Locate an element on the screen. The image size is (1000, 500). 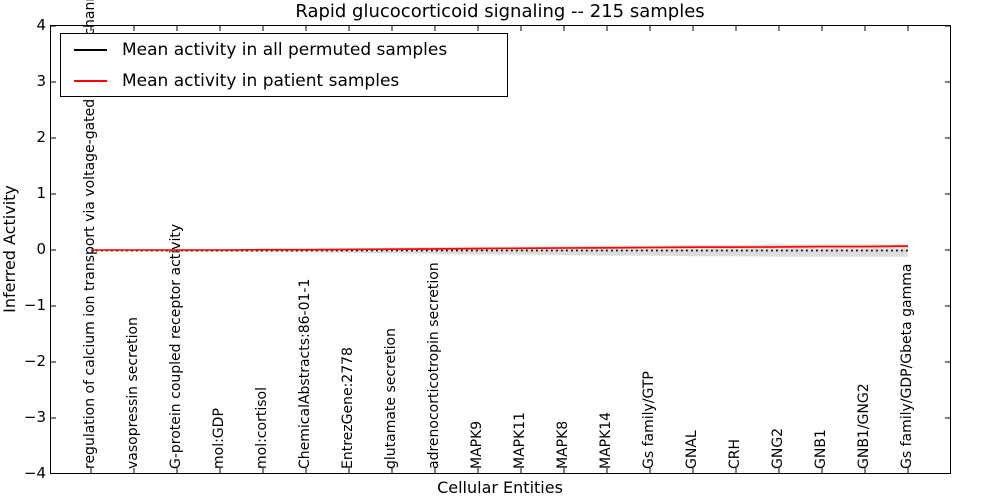
y-tick-label: 2 is located at coordinates (41, 137).